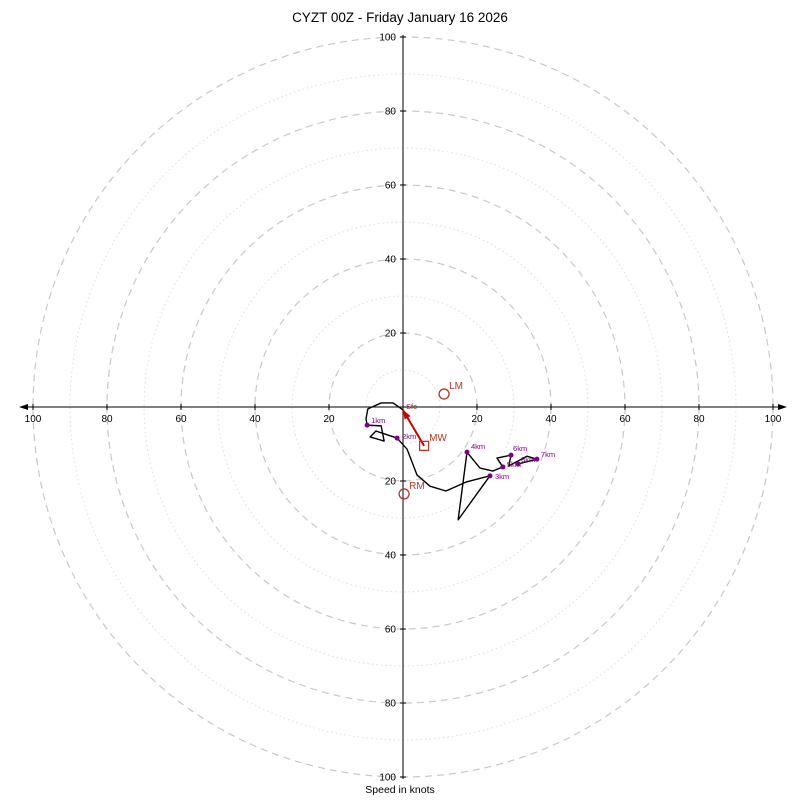  What do you see at coordinates (367, 425) in the screenshot?
I see `level-dot-1km` at bounding box center [367, 425].